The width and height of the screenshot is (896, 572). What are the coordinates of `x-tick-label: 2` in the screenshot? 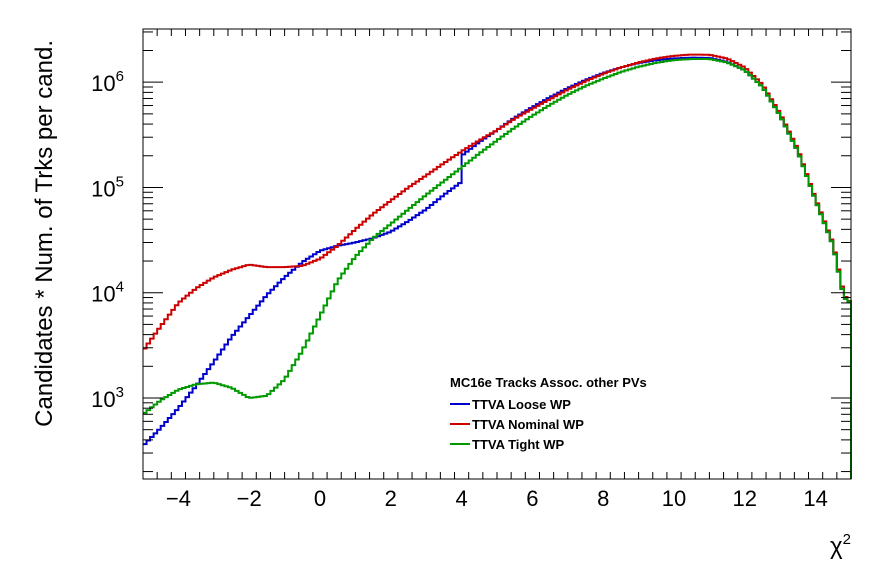 It's located at (391, 498).